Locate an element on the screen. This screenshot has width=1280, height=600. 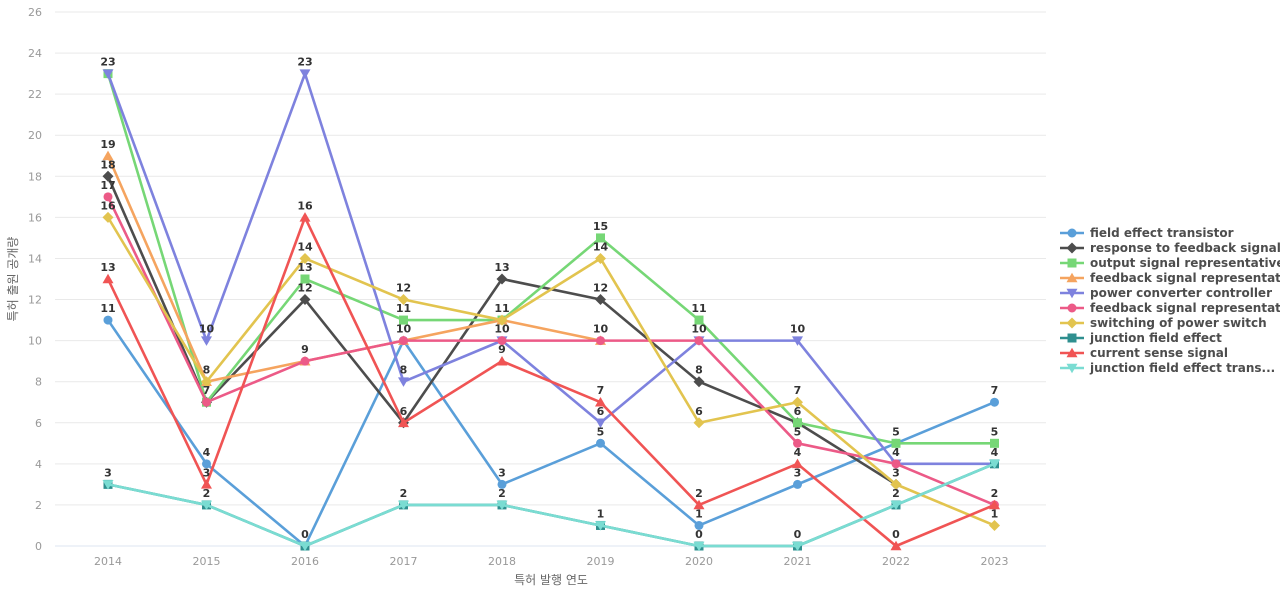
legend-label: response to feedback signal is located at coordinates (1185, 247).